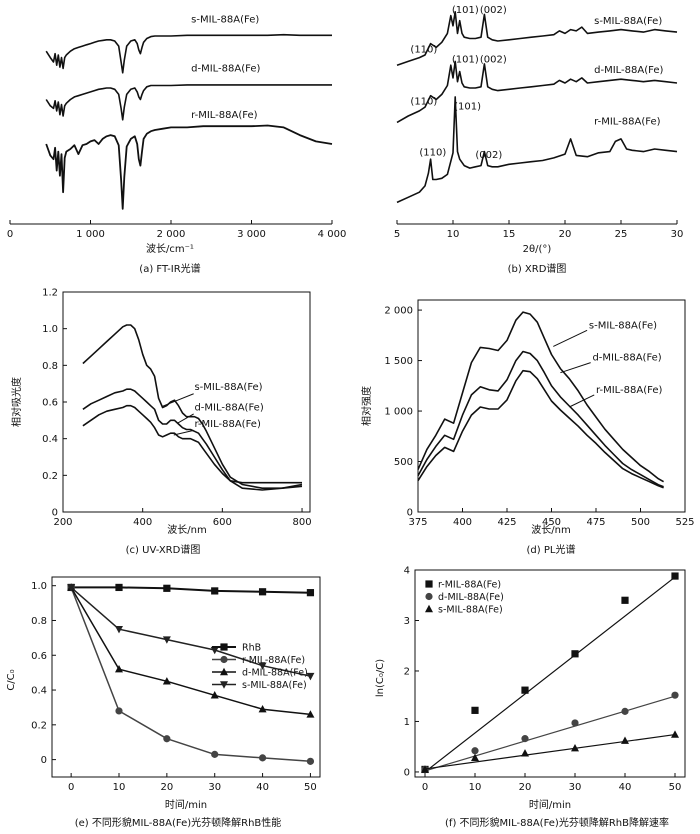 The image size is (700, 834). What do you see at coordinates (262, 787) in the screenshot?
I see `x-tick-label: 40` at bounding box center [262, 787].